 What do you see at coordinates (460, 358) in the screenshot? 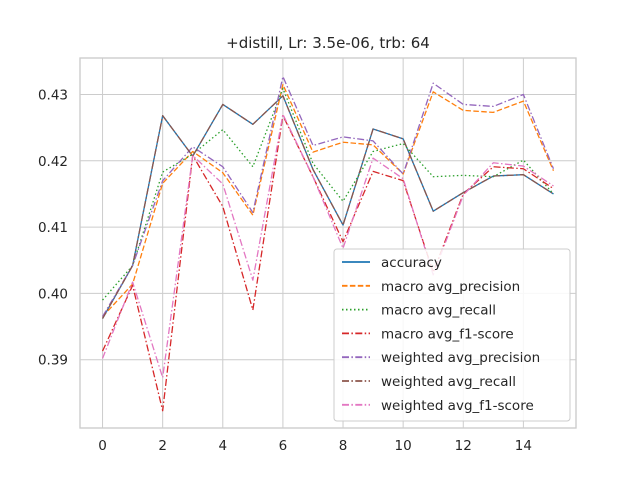
I see `legend-label: weighted avg_precision` at bounding box center [460, 358].